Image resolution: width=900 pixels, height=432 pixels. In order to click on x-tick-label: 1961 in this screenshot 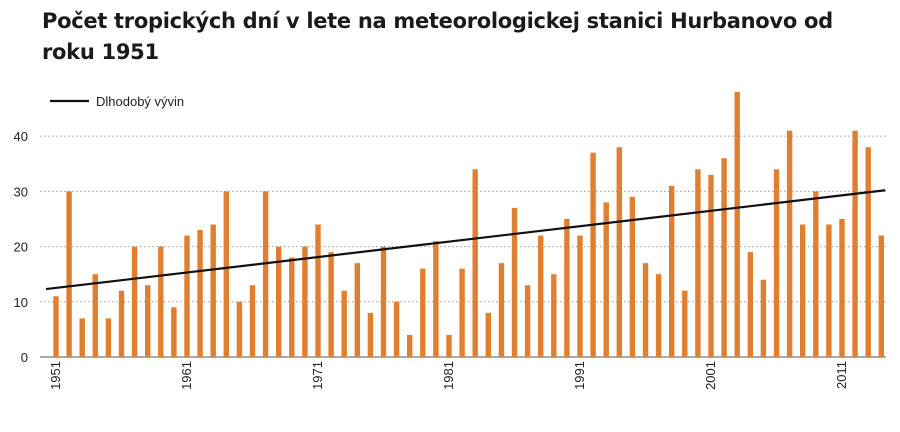, I will do `click(186, 375)`.